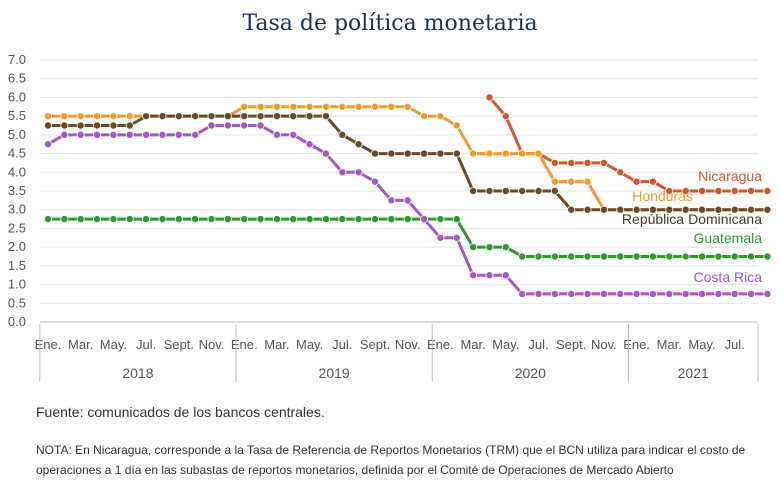 This screenshot has height=495, width=781. Describe the element at coordinates (408, 238) in the screenshot. I see `series-guatemala` at that location.